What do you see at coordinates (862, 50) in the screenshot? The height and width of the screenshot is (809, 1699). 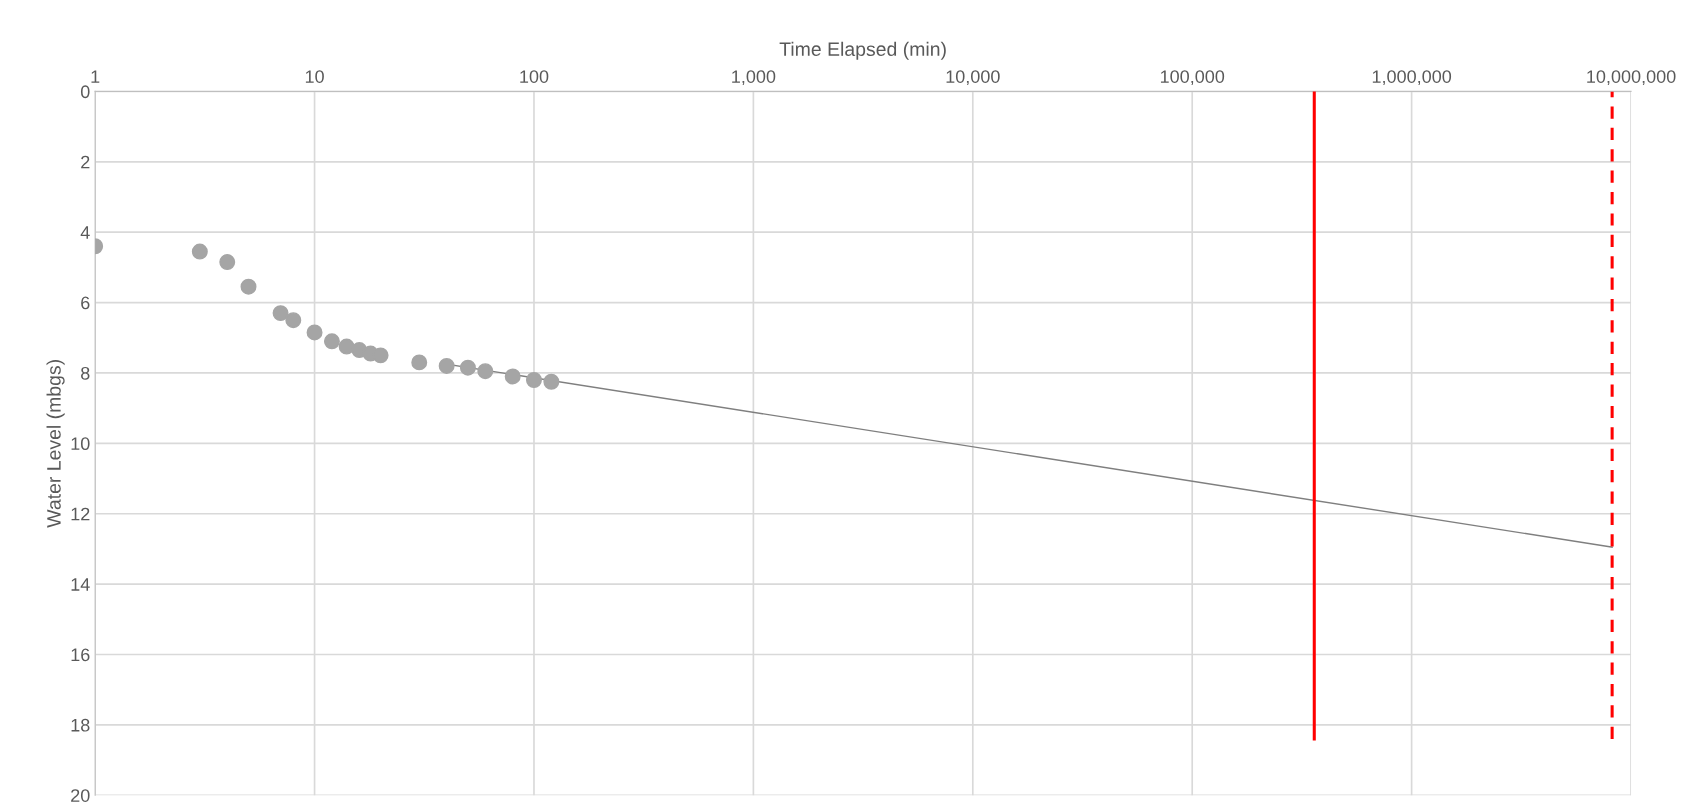 I see `x-axis-title: Time Elapsed (min)` at bounding box center [862, 50].